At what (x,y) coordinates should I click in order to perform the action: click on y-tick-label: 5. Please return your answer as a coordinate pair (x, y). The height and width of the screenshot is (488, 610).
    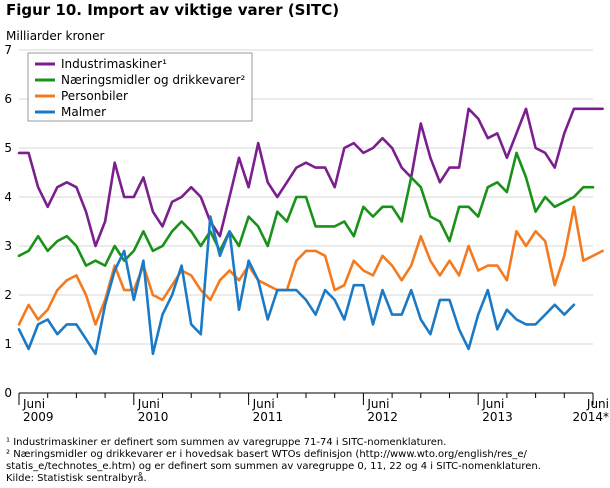
    Looking at the image, I should click on (8, 148).